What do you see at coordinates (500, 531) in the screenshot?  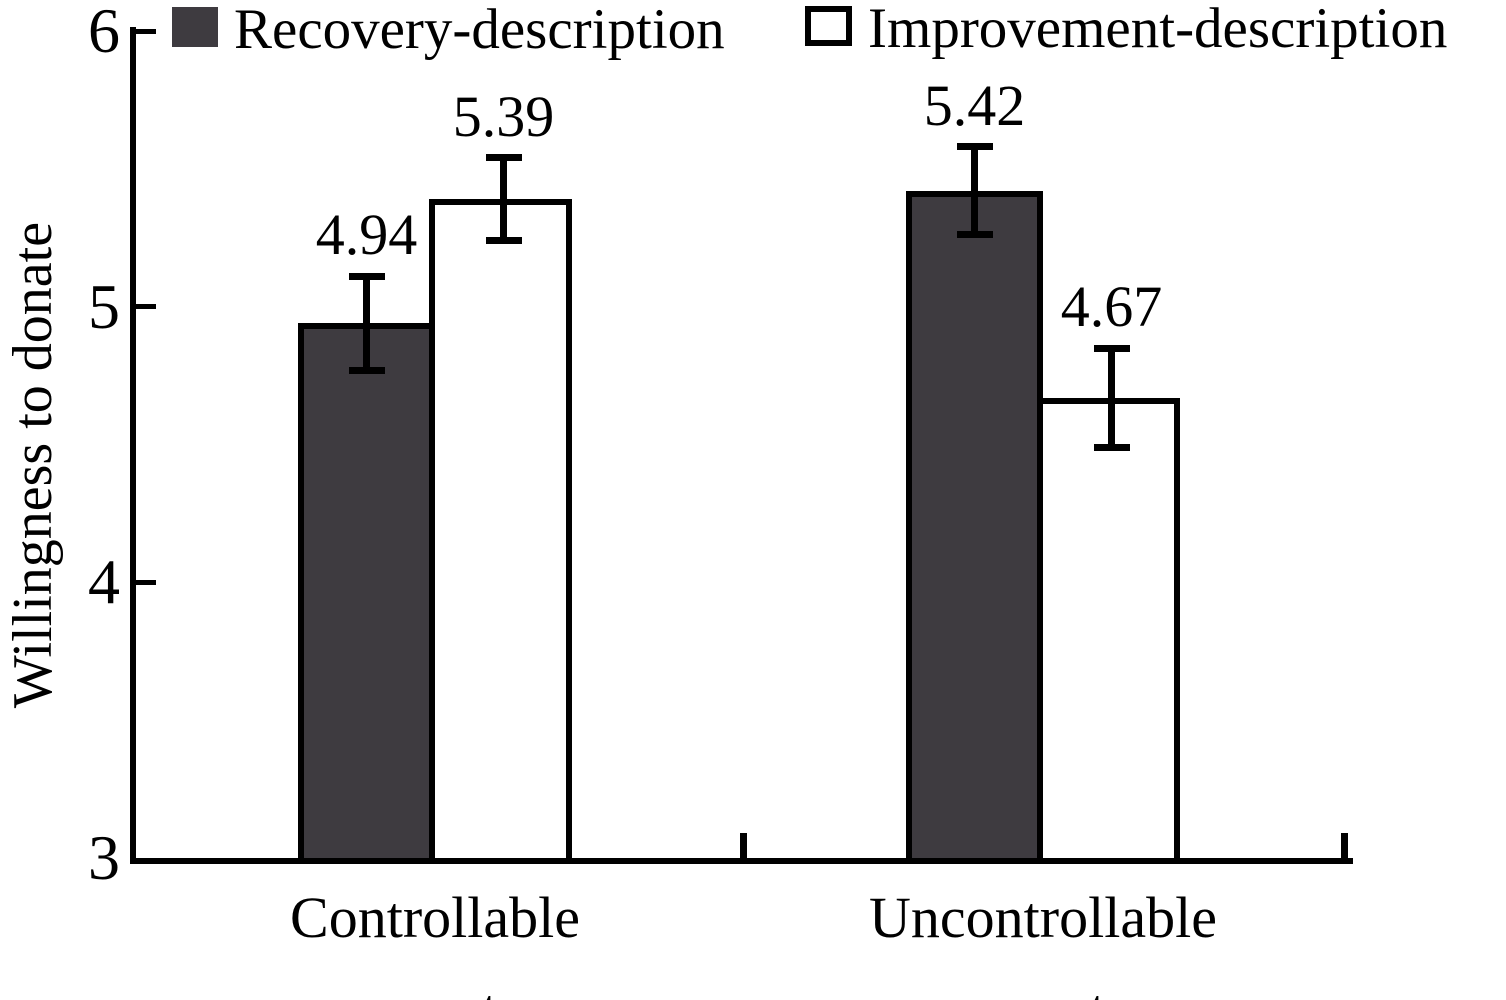 I see `bar-improvement-description-controllable-event` at bounding box center [500, 531].